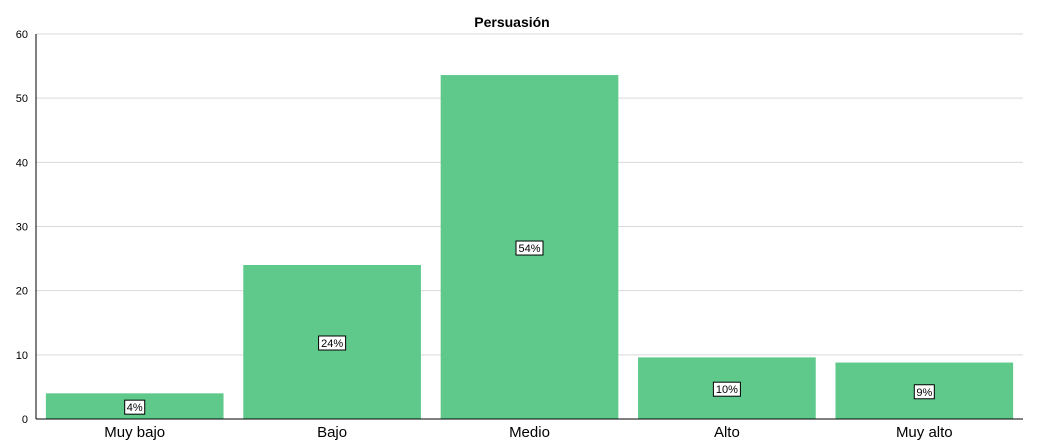 This screenshot has height=441, width=1040. I want to click on x-tick-label: Muy alto, so click(924, 432).